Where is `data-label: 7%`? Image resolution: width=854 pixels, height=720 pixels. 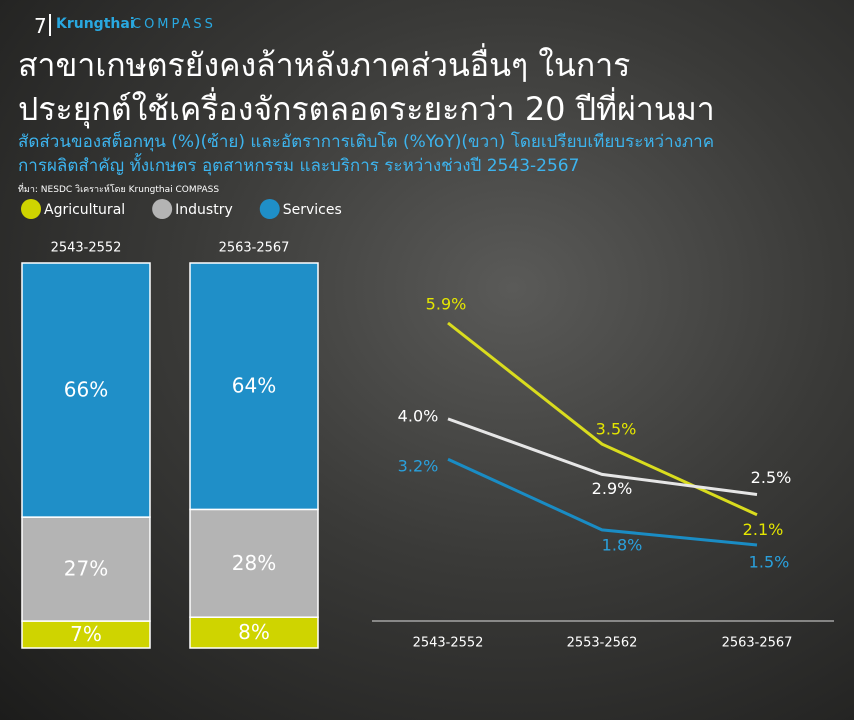 data-label: 7% is located at coordinates (86, 634).